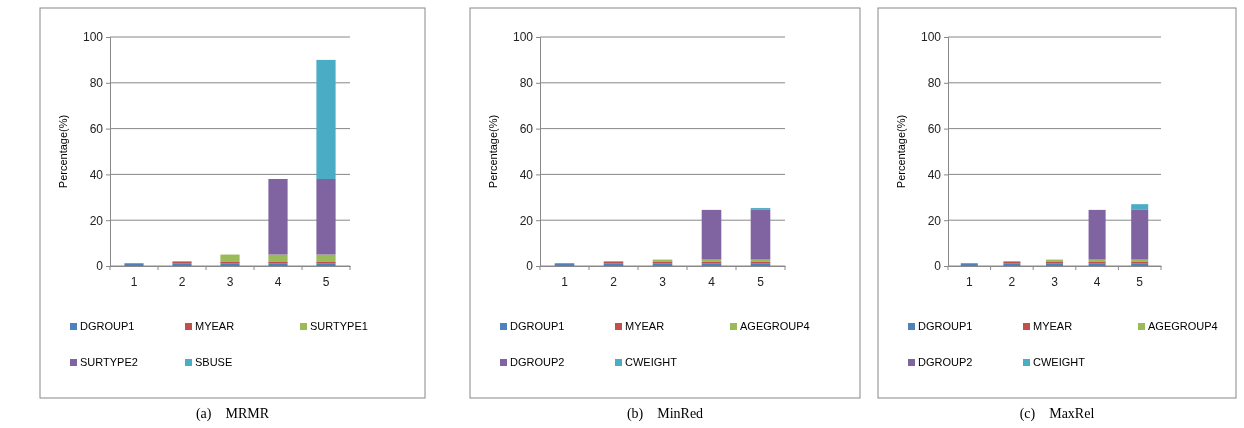 The height and width of the screenshot is (428, 1244). I want to click on legend-label: SURTYPE1, so click(339, 326).